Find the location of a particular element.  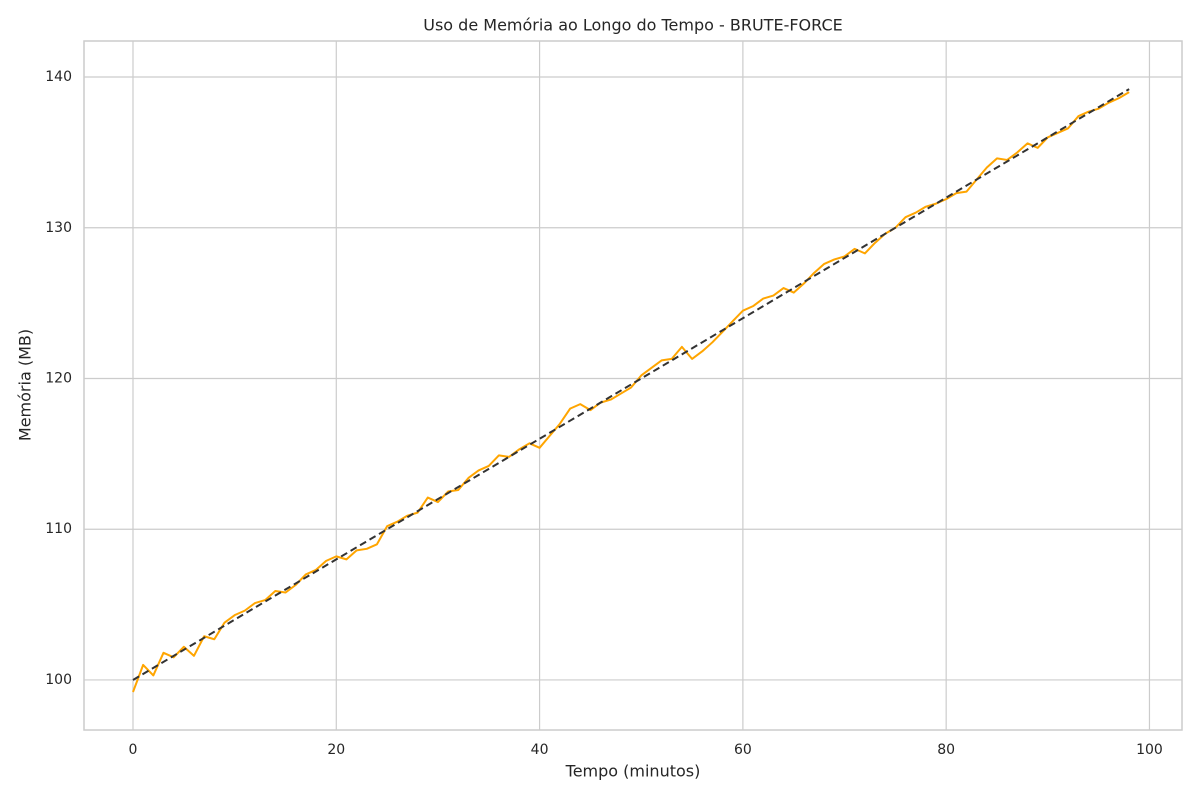

x-tick-label: 80 is located at coordinates (946, 750).